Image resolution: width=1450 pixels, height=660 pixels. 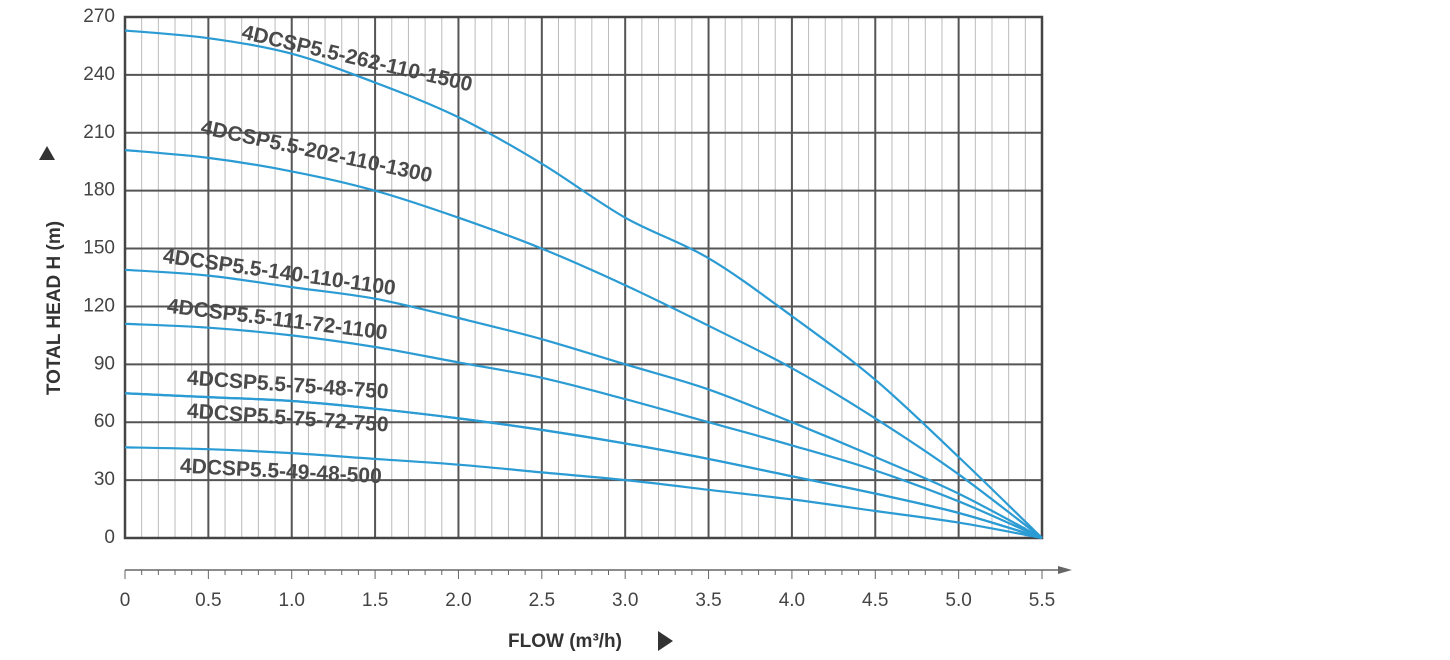 I want to click on x-tick-label: 2.0, so click(x=458, y=600).